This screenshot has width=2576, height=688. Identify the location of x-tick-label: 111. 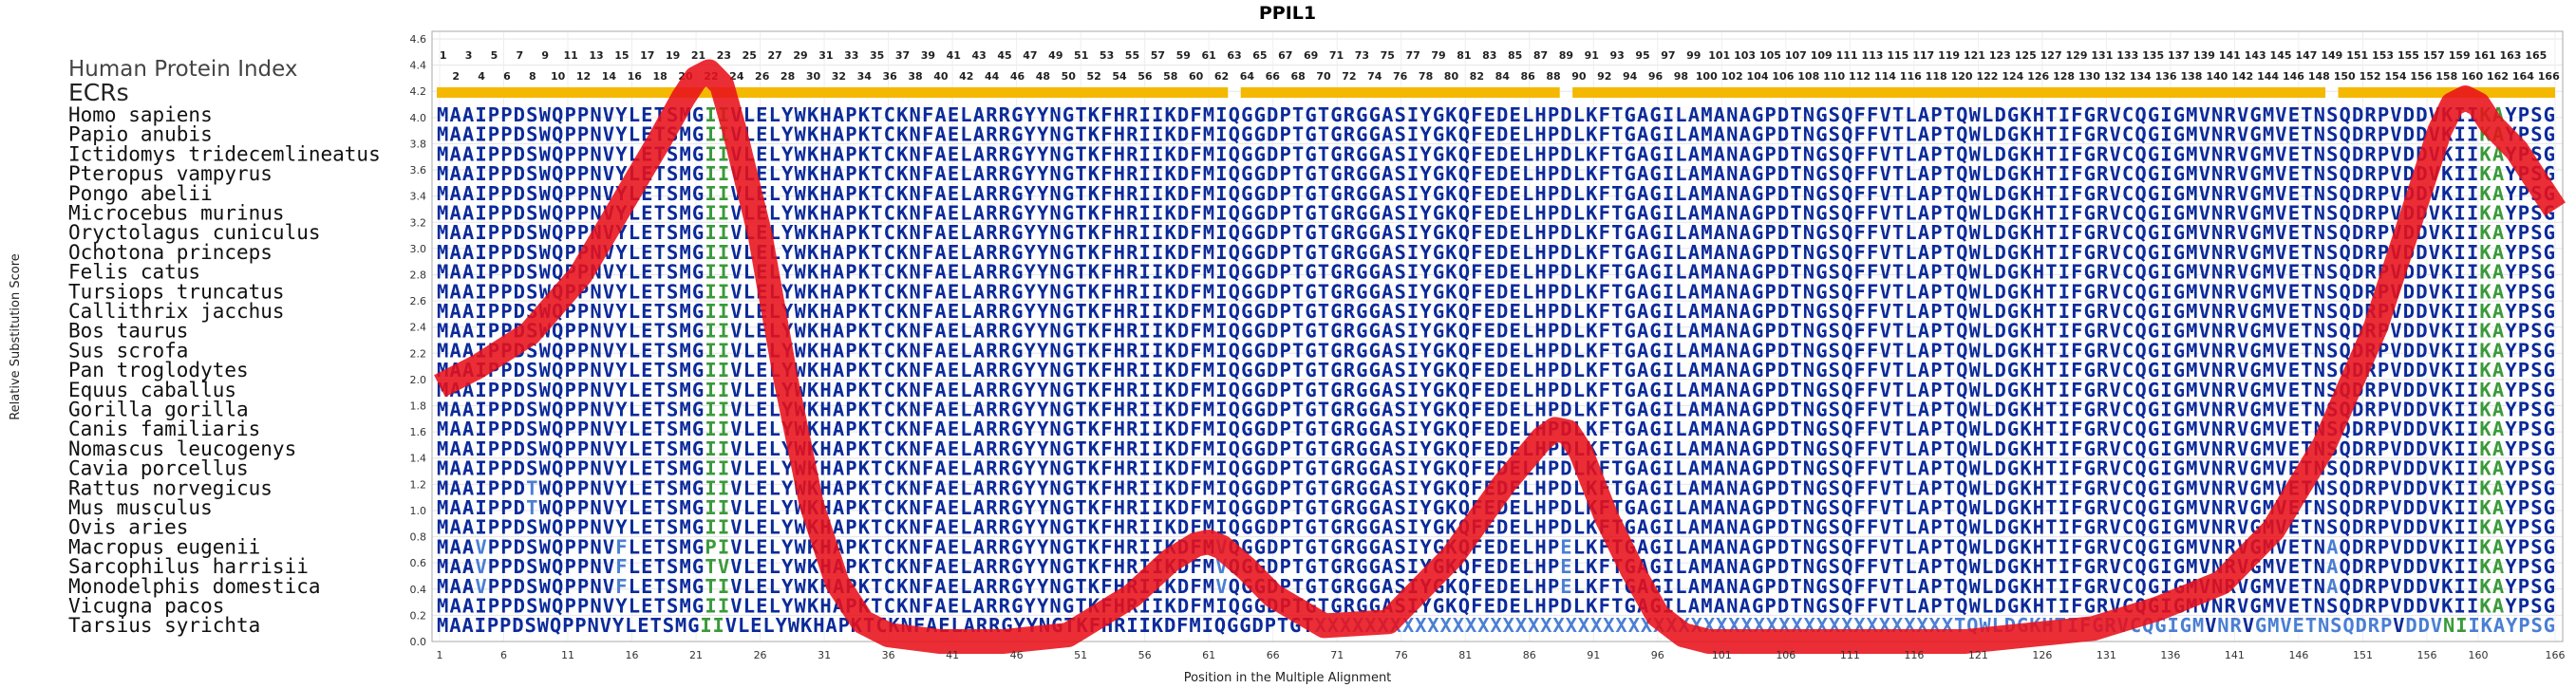
(1850, 655).